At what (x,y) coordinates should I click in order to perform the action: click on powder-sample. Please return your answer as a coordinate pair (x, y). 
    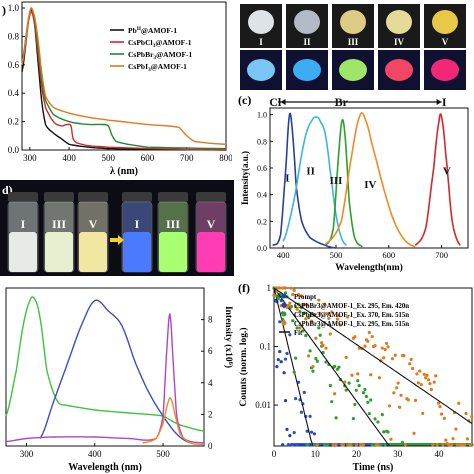
    Looking at the image, I should click on (353, 22).